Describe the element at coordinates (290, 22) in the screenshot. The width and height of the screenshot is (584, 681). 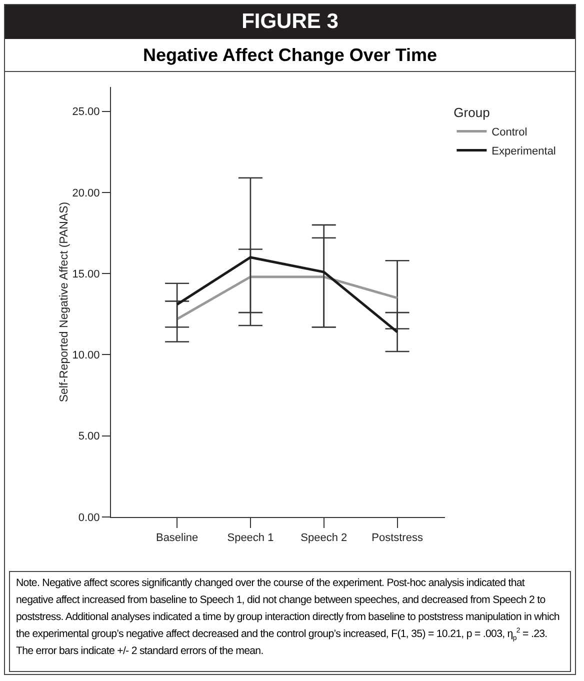
I see `chart-title: FIGURE 3` at that location.